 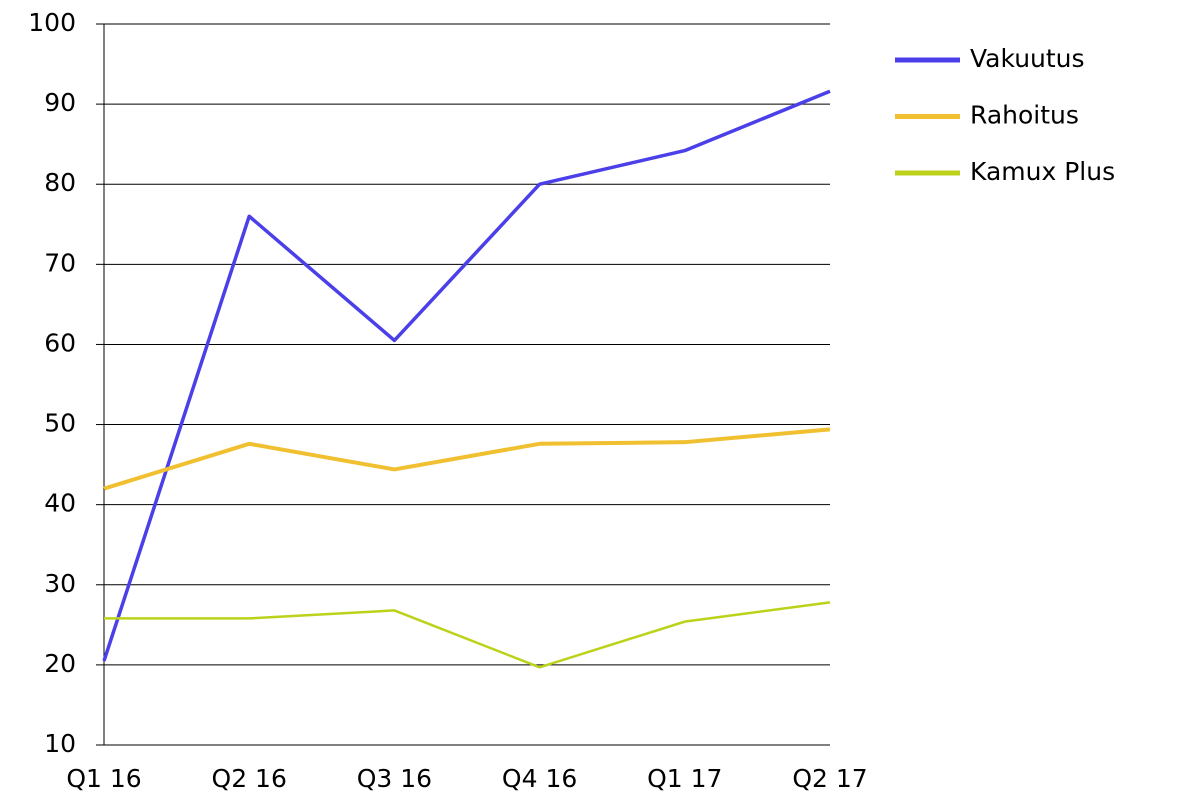 What do you see at coordinates (103, 778) in the screenshot?
I see `x-tick-label: Q1 16` at bounding box center [103, 778].